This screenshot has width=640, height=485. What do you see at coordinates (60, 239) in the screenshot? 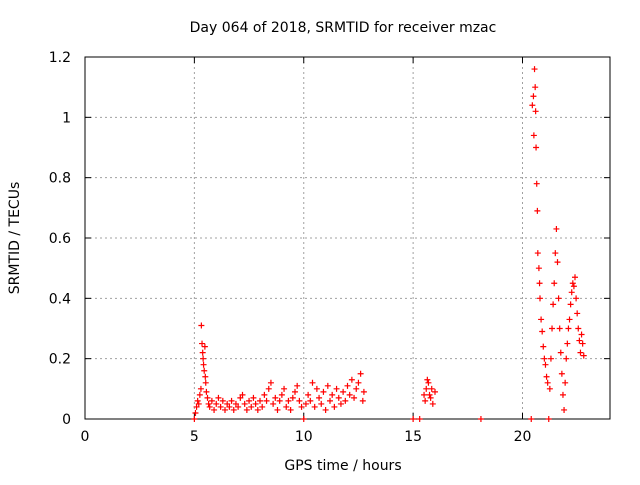
I see `y-tick-label: 0.6` at bounding box center [60, 239].